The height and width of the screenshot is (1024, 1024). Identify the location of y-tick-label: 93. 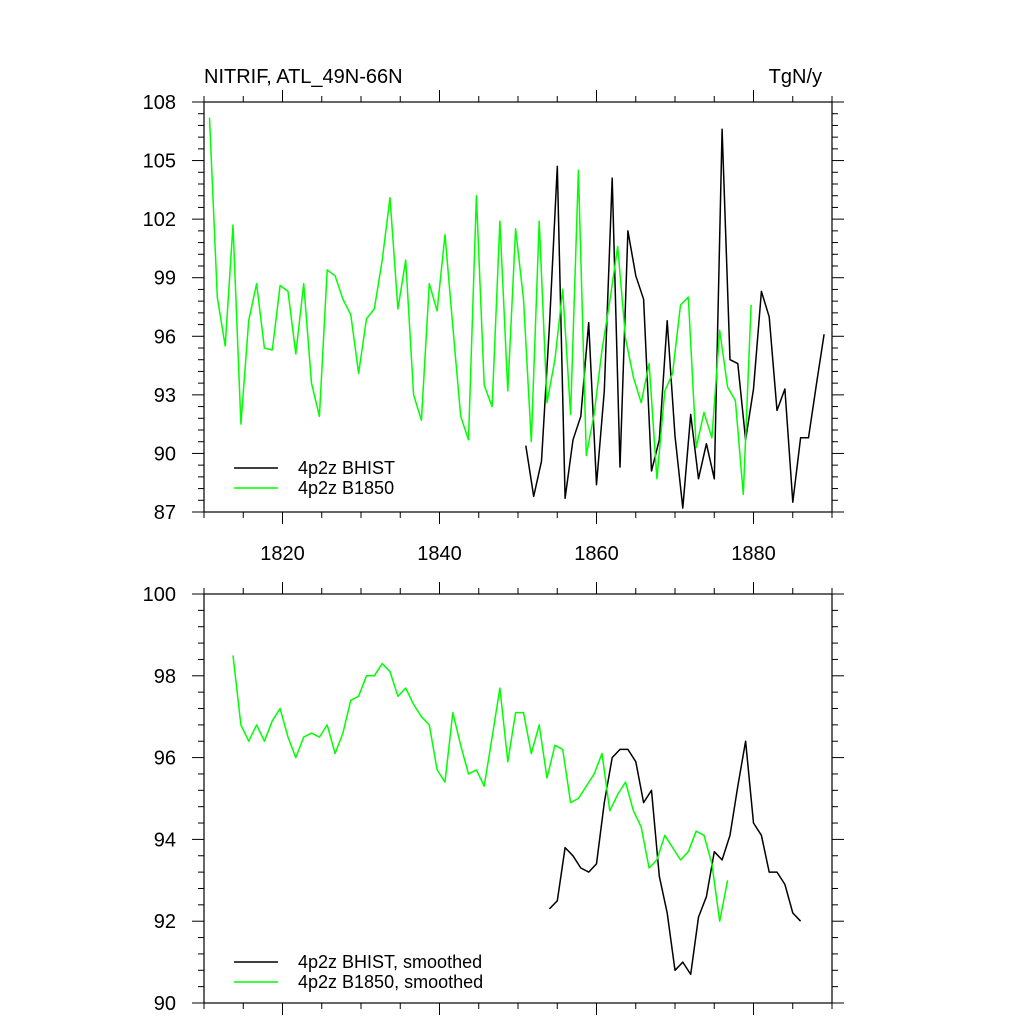
(165, 396).